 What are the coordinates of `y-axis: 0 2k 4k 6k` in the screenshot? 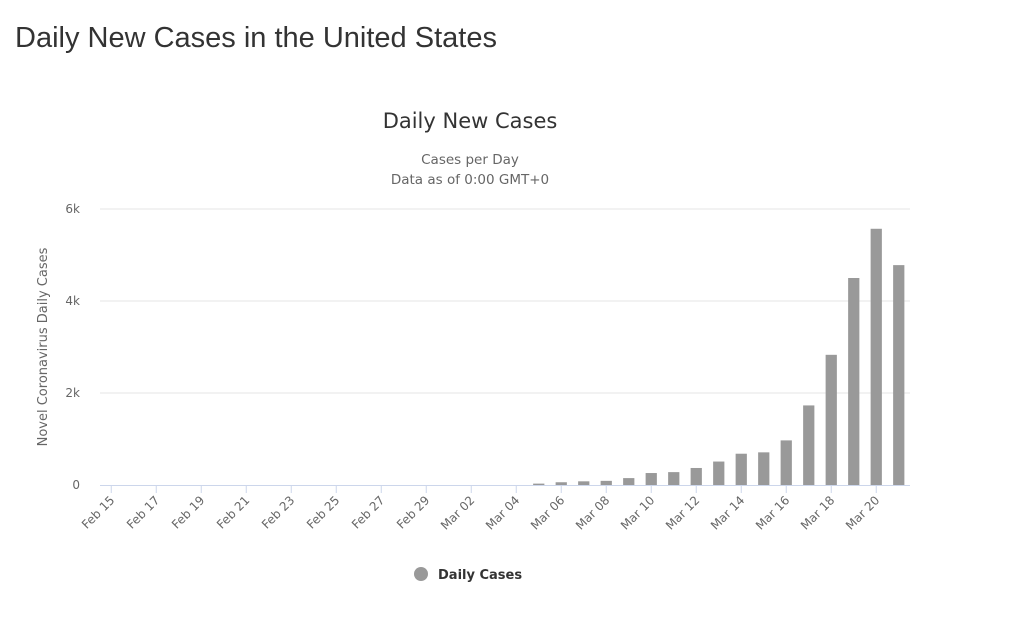 It's located at (72, 347).